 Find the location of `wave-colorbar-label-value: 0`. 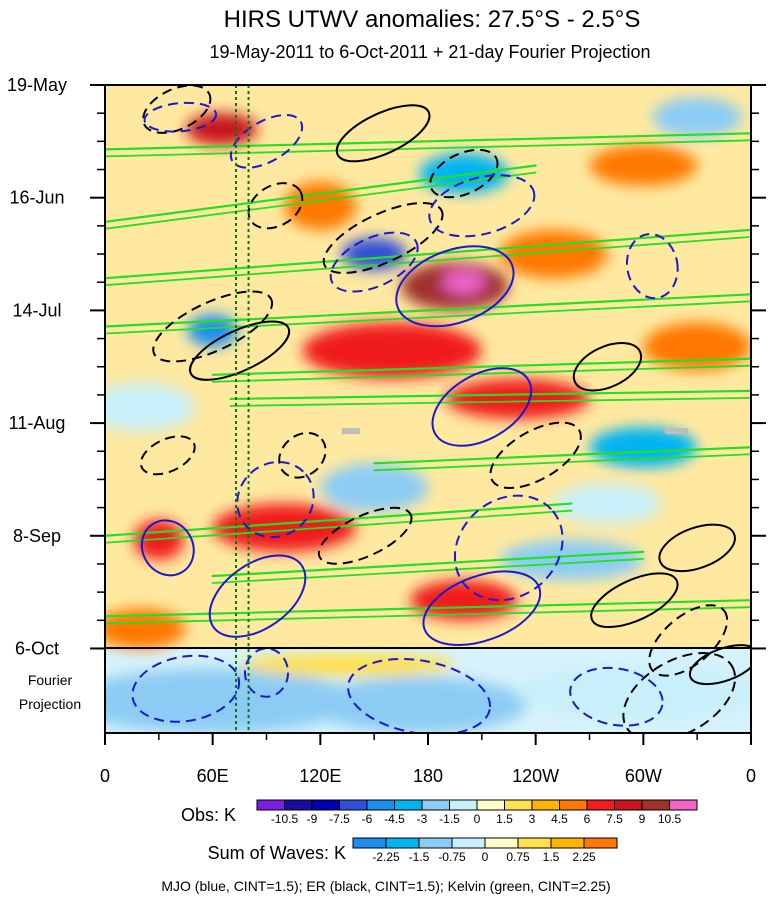

wave-colorbar-label-value: 0 is located at coordinates (485, 857).